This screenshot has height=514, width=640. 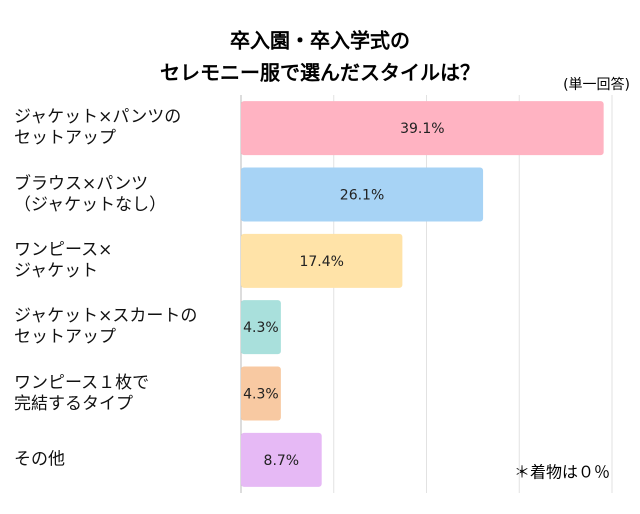 I want to click on value-label: 26.1%, so click(x=362, y=196).